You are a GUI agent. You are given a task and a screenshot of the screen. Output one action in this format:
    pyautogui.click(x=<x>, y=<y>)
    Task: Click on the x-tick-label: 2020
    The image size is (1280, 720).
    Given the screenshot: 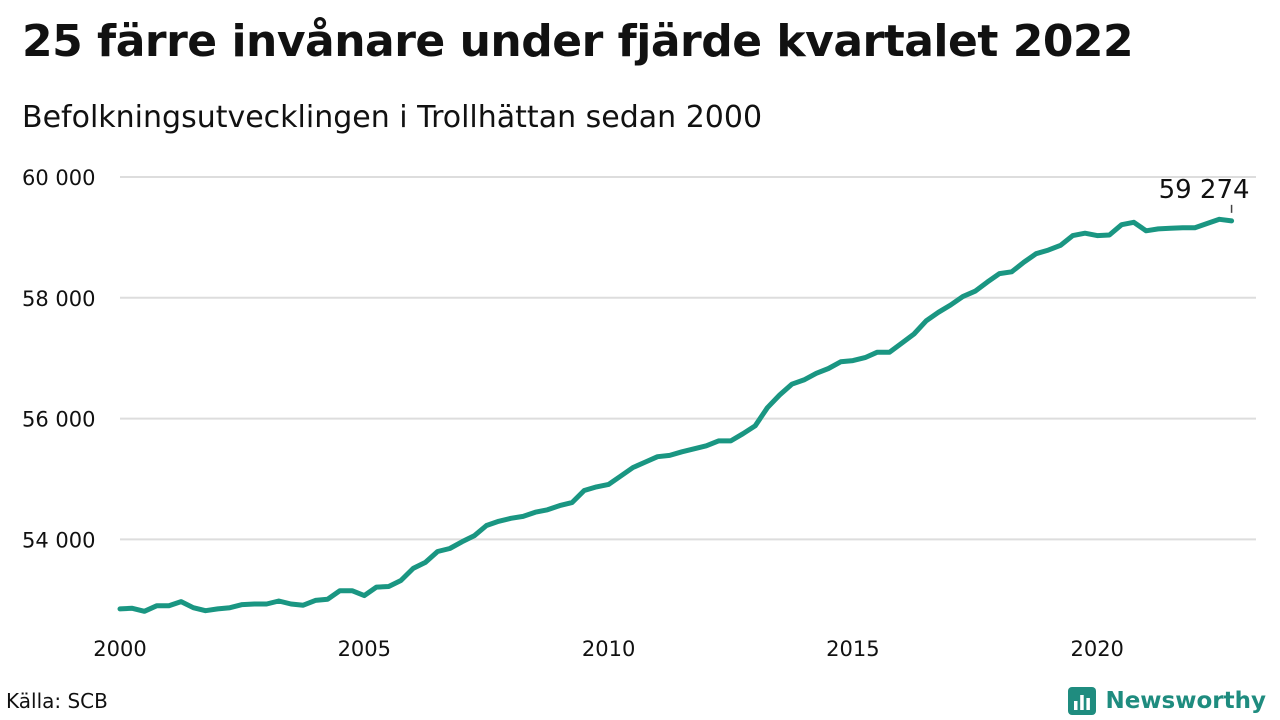 What is the action you would take?
    pyautogui.click(x=1096, y=649)
    